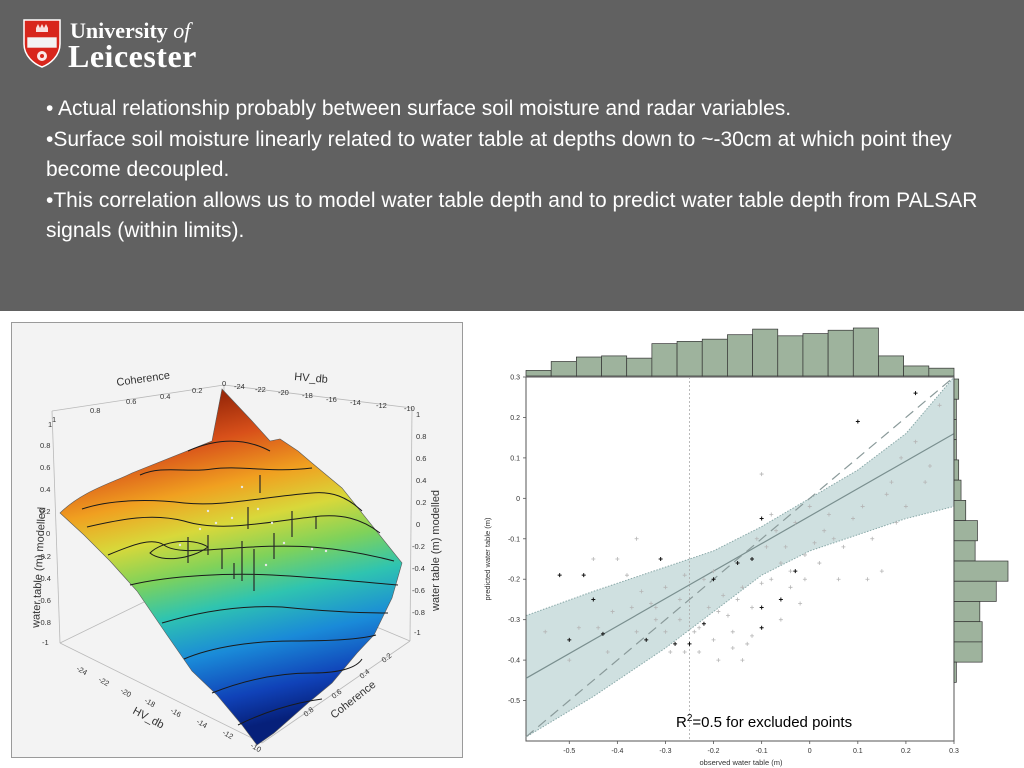  What do you see at coordinates (139, 397) in the screenshot?
I see `back-coherence-axis: Coherence 1 0.8 0.6 0.4 0.2 0` at bounding box center [139, 397].